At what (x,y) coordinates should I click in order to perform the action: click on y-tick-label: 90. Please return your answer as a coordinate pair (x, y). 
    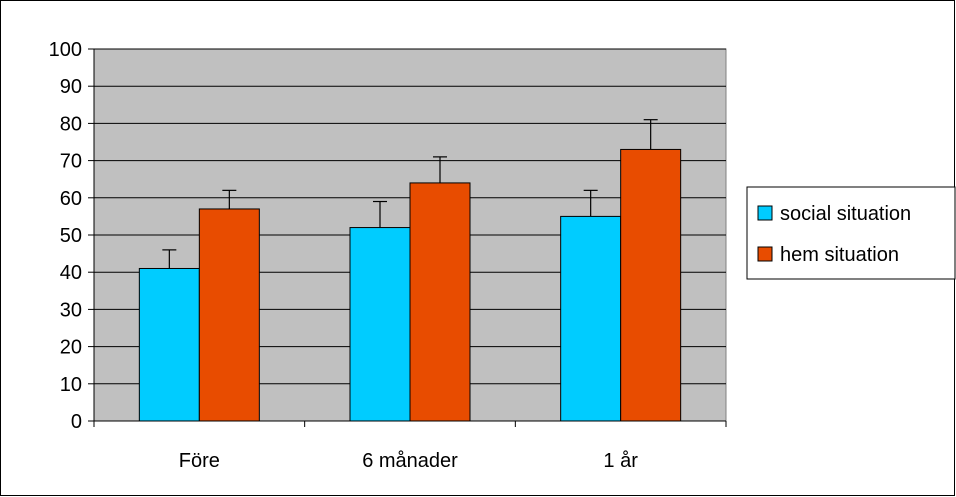
    Looking at the image, I should click on (71, 87).